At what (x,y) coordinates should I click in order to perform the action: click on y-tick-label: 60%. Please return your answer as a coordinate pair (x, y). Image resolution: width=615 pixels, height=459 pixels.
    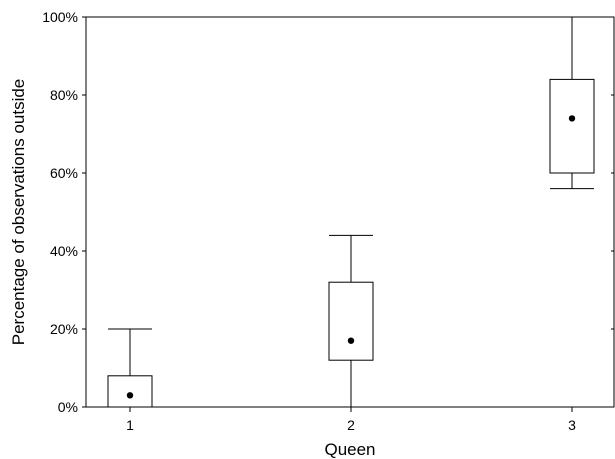
    Looking at the image, I should click on (64, 173).